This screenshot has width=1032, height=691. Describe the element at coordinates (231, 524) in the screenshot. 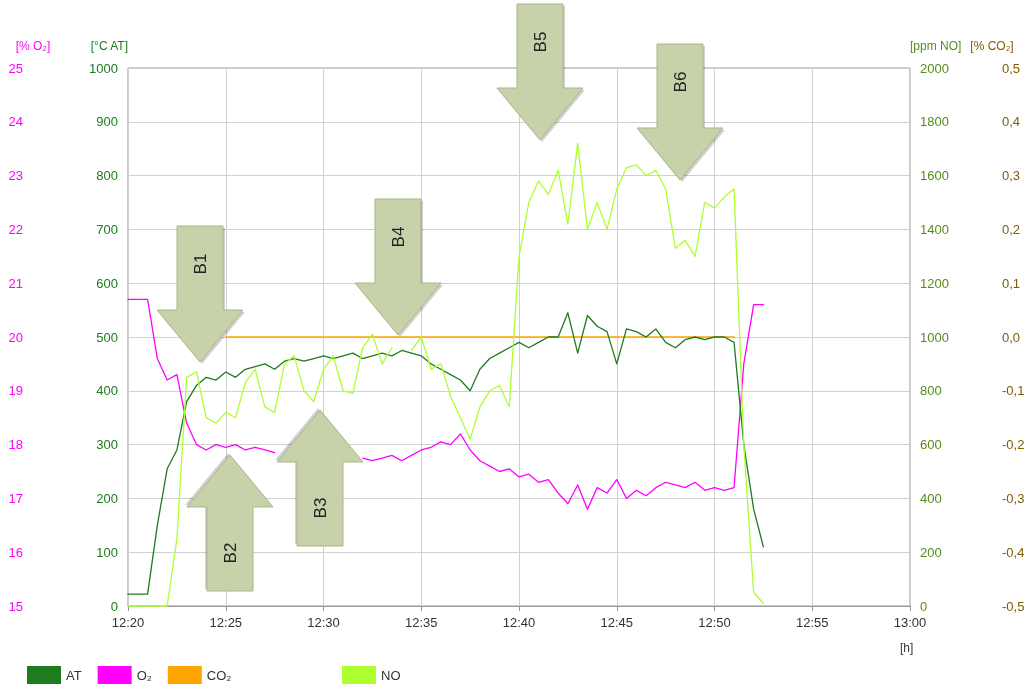

I see `arrow: B2` at that location.